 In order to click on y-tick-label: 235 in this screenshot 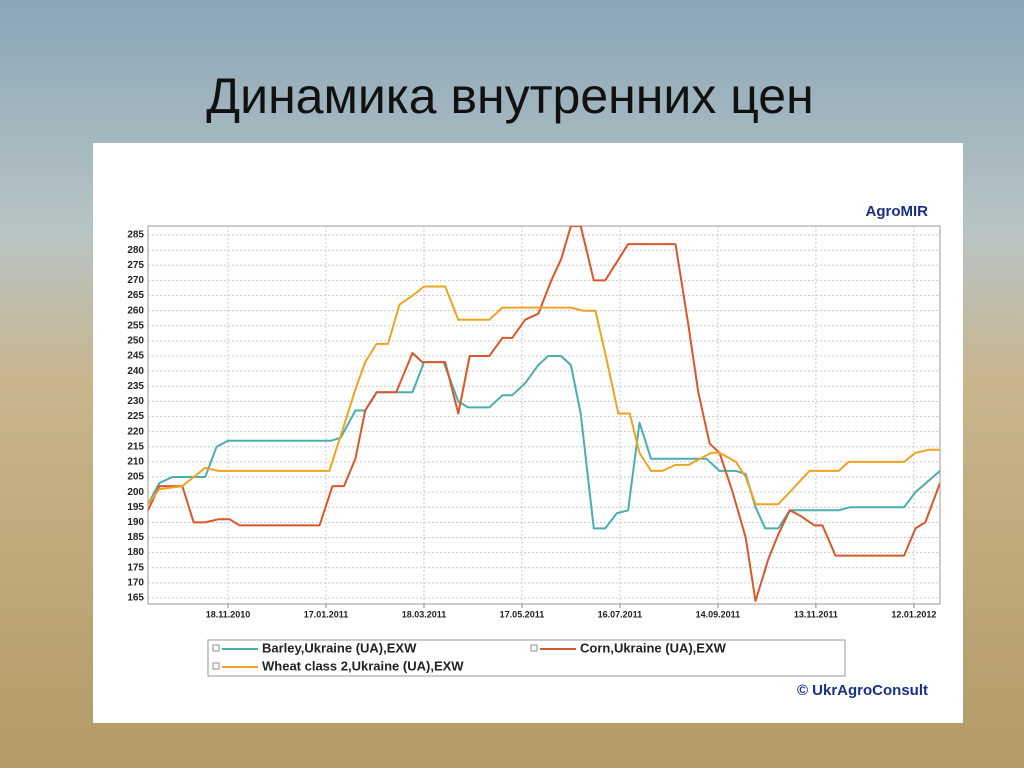, I will do `click(135, 386)`.